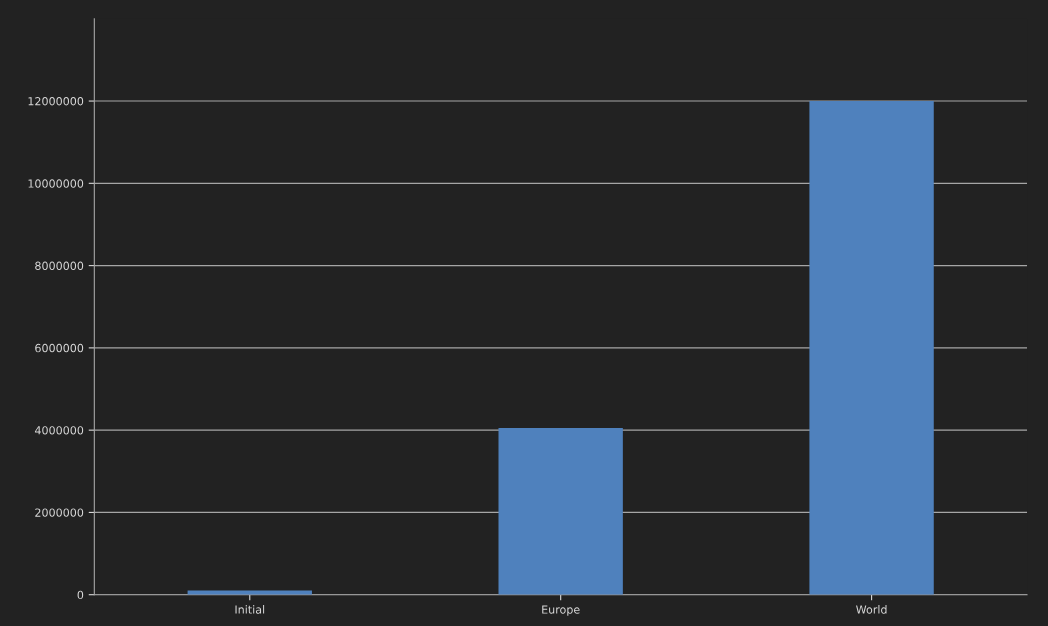 The height and width of the screenshot is (626, 1048). I want to click on y-tick-label: 2000000, so click(59, 512).